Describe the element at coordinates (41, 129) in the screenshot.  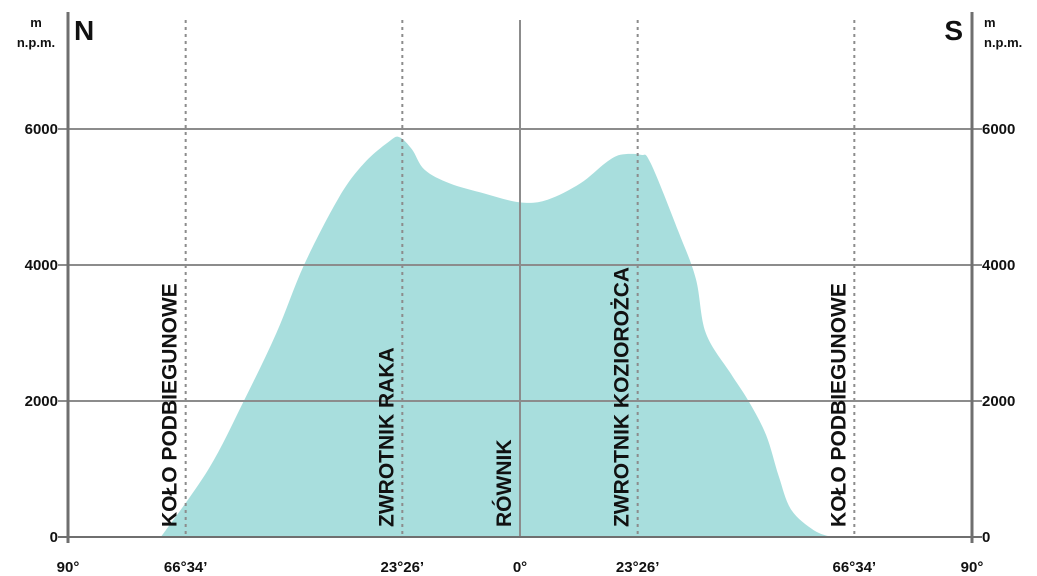
I see `y-tick-label-left-6000: 6000` at that location.